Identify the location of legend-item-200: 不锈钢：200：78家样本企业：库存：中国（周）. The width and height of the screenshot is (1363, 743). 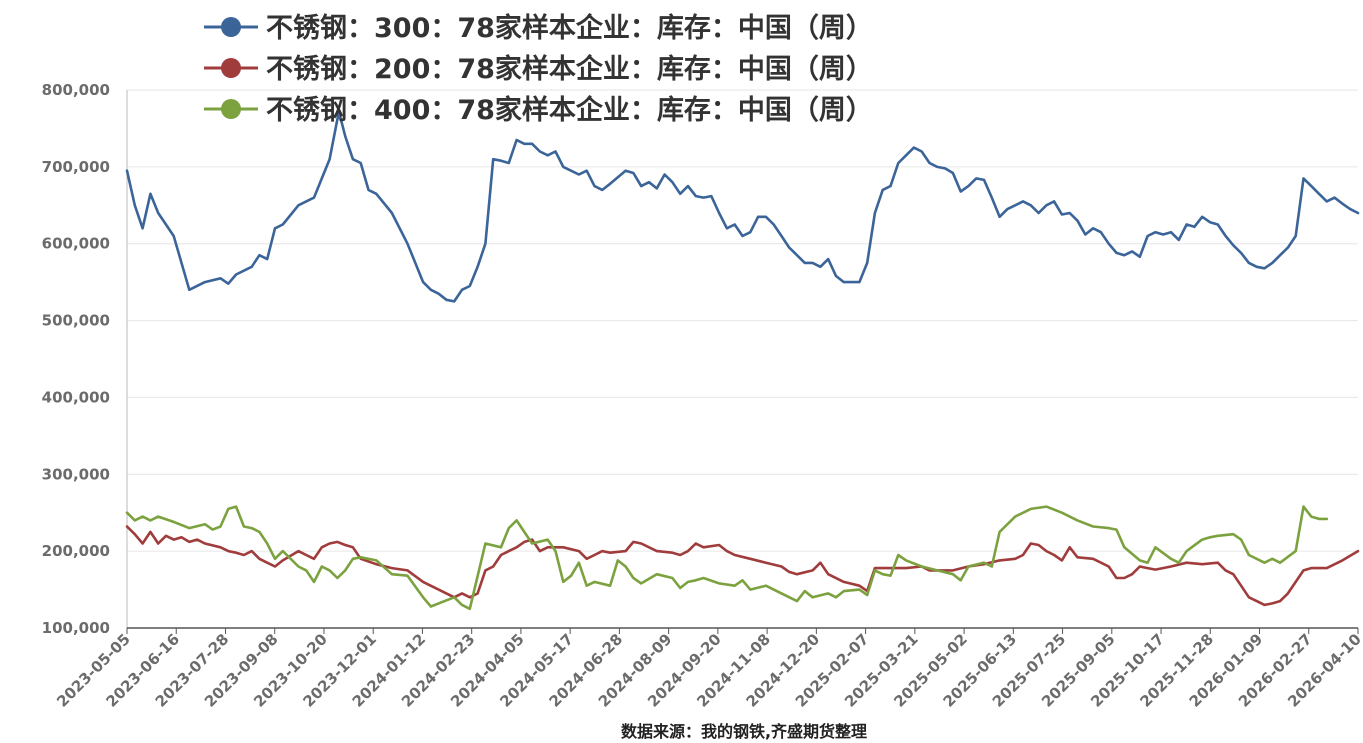
(538, 69).